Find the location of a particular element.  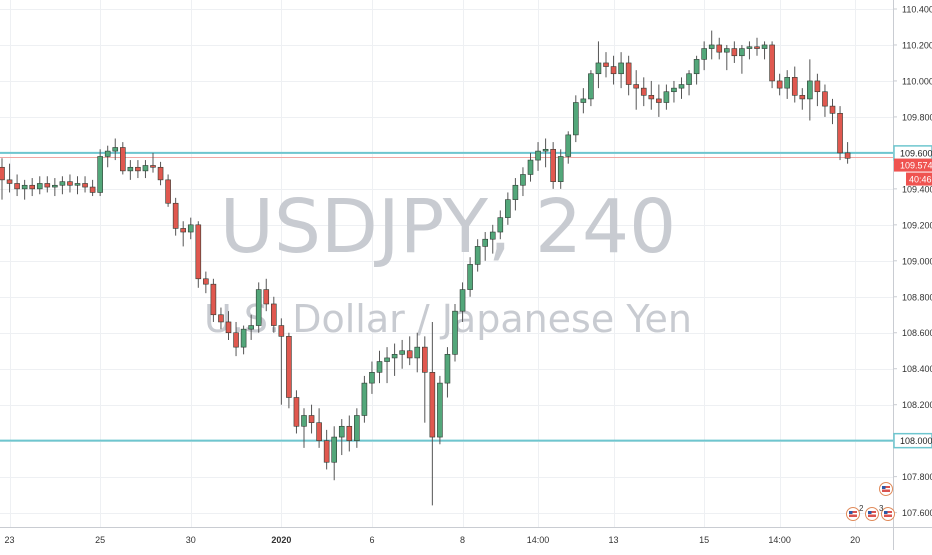

level-price-tag is located at coordinates (912, 440).